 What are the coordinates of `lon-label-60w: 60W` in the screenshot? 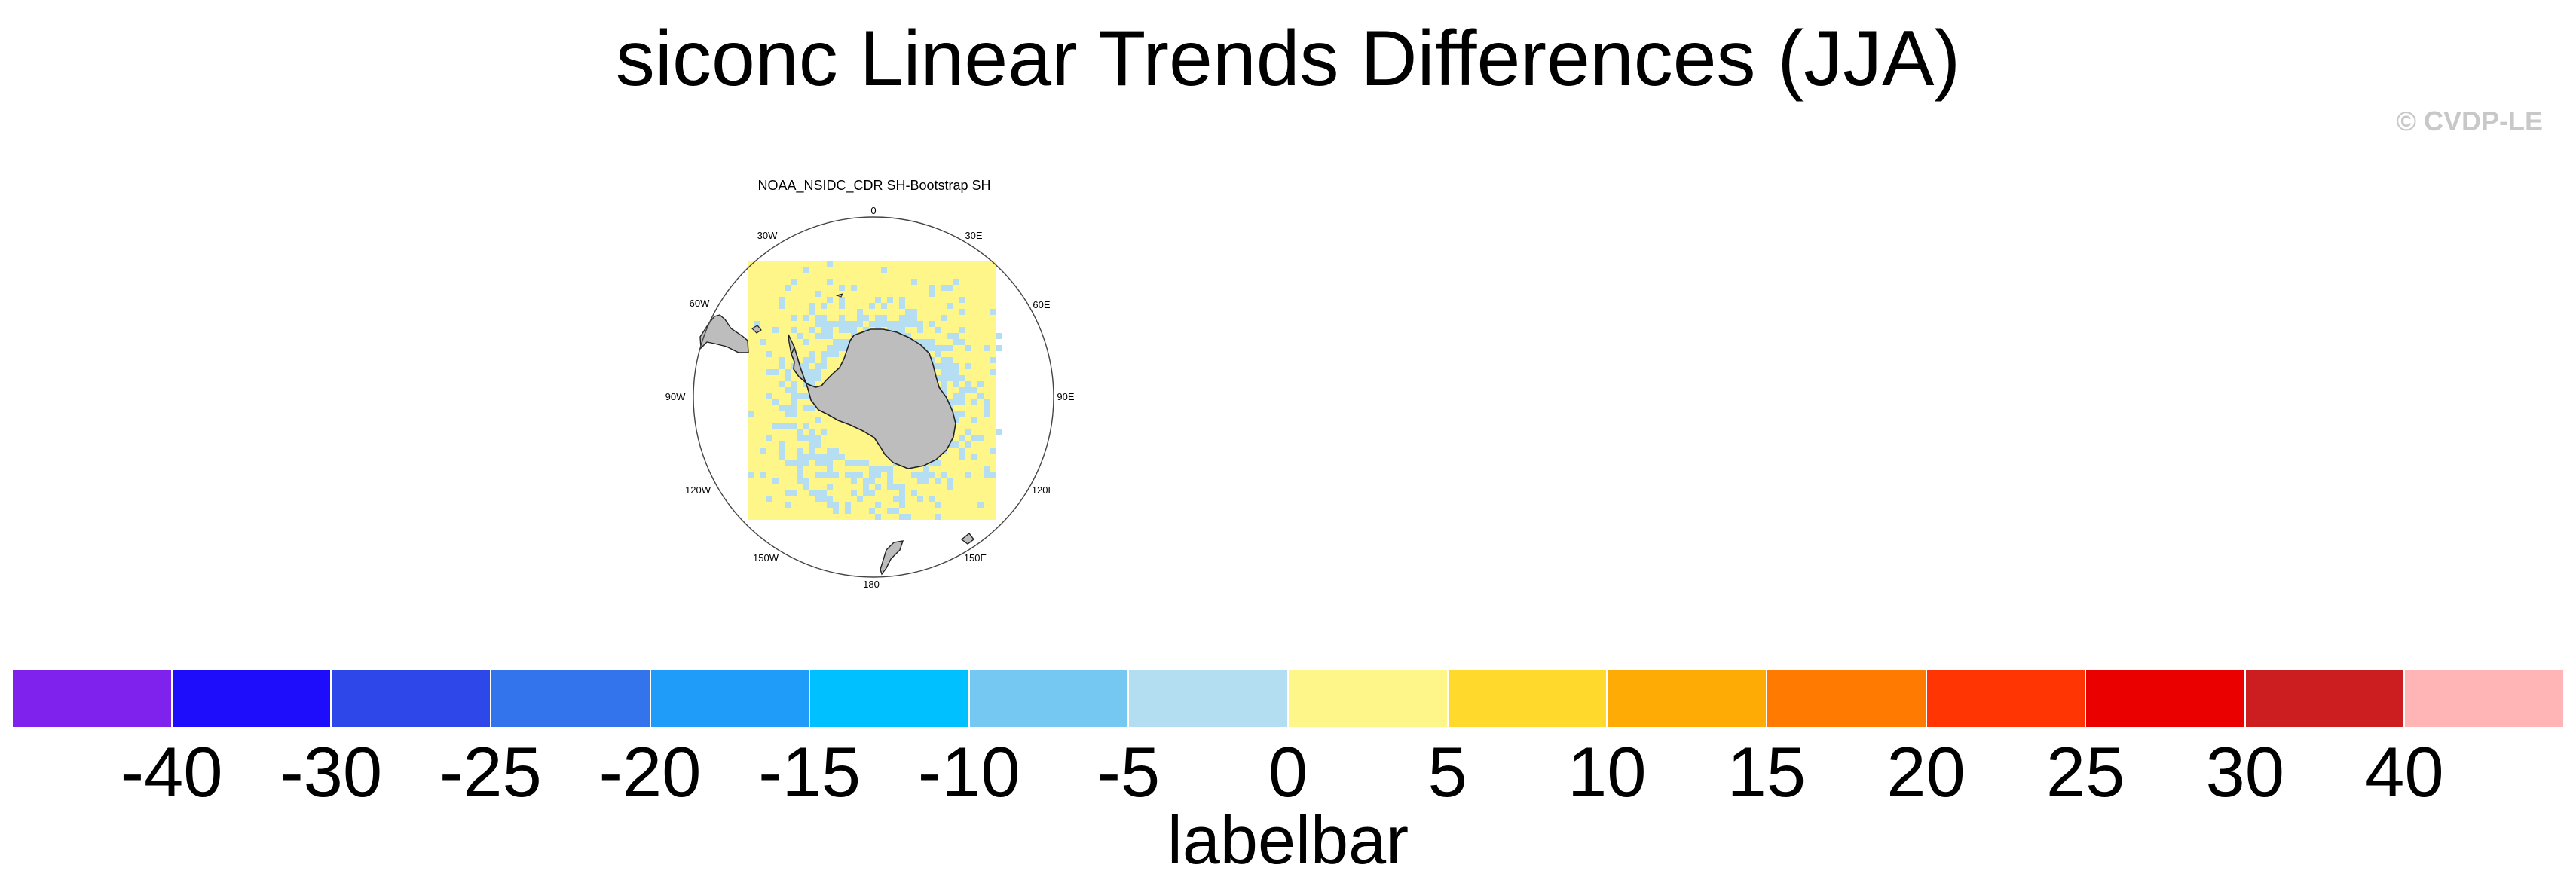 It's located at (700, 303).